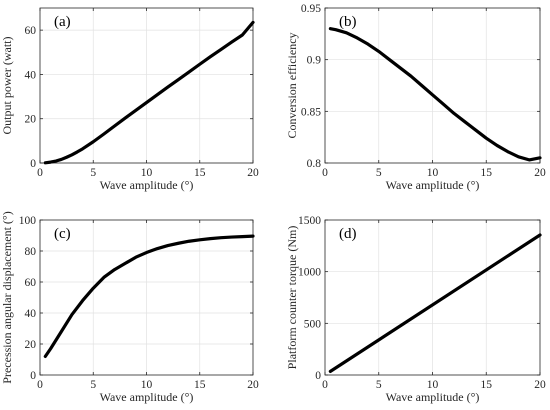 This screenshot has height=410, width=550. What do you see at coordinates (311, 9) in the screenshot?
I see `y-tick-label: 0.95` at bounding box center [311, 9].